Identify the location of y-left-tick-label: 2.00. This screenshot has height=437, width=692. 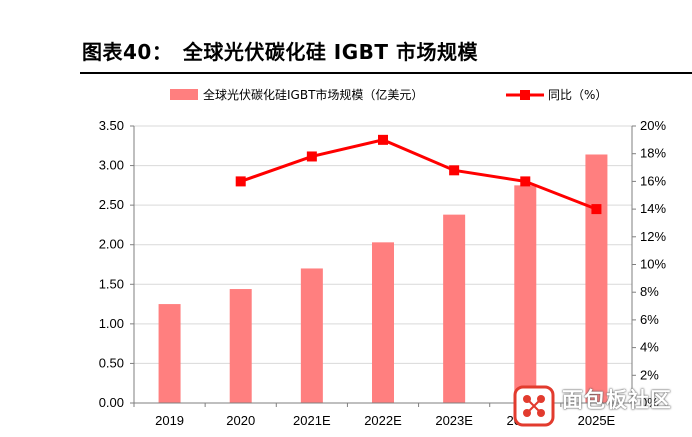
(111, 244).